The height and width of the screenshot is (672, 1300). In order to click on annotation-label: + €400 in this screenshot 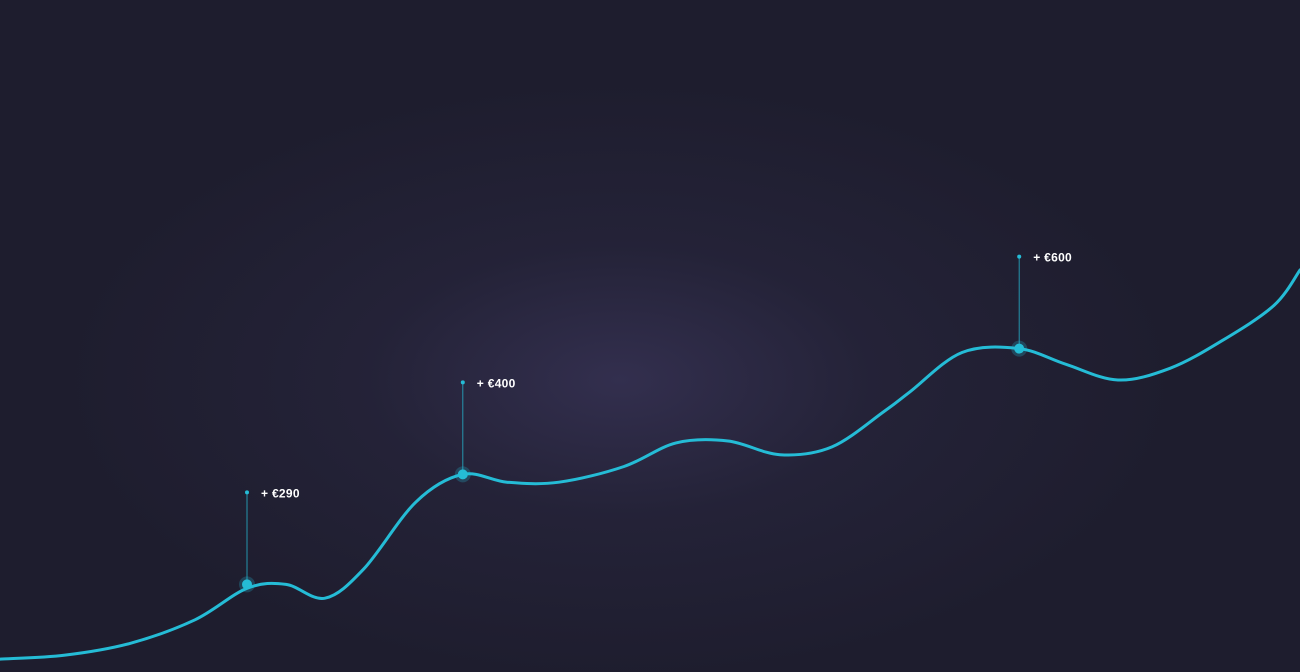, I will do `click(496, 383)`.